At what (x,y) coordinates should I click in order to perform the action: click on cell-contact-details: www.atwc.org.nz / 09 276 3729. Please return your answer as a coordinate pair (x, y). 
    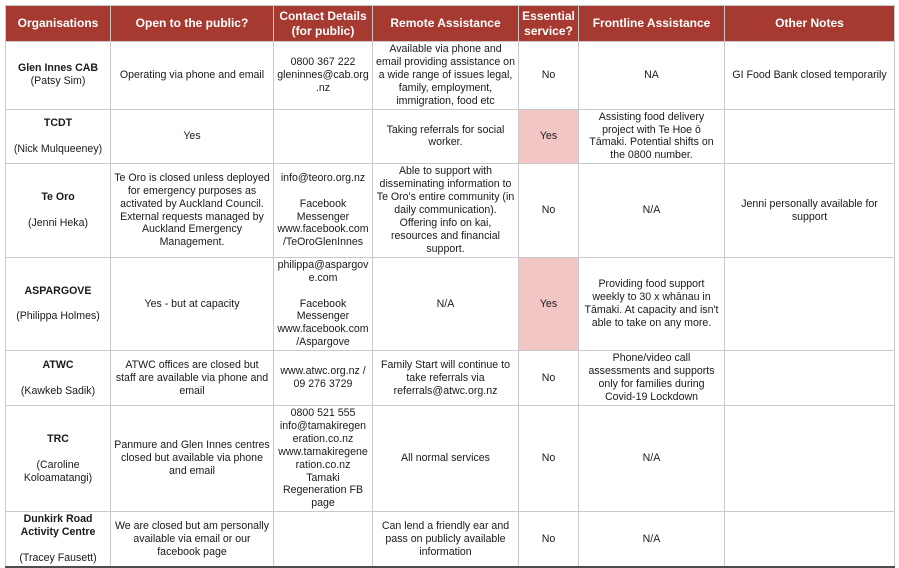
    Looking at the image, I should click on (323, 378).